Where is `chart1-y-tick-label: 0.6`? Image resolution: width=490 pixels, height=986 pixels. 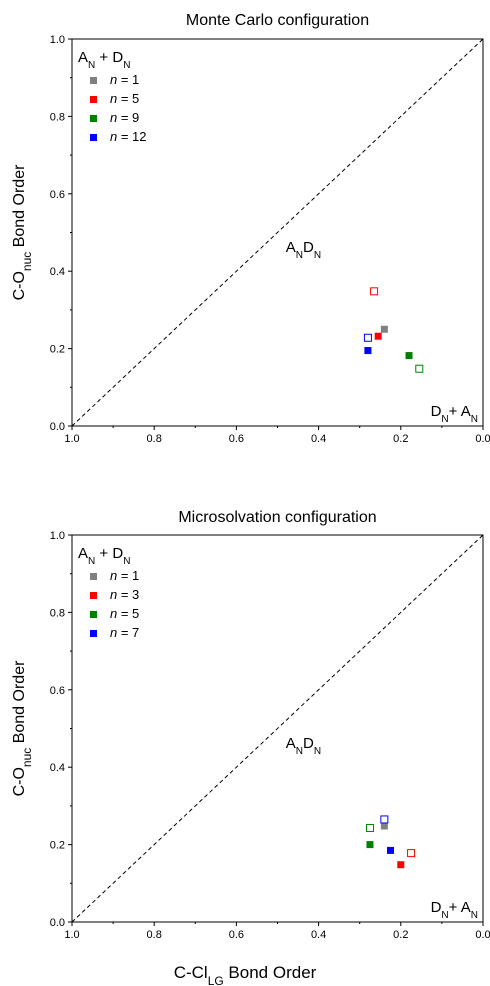 chart1-y-tick-label: 0.6 is located at coordinates (57, 195).